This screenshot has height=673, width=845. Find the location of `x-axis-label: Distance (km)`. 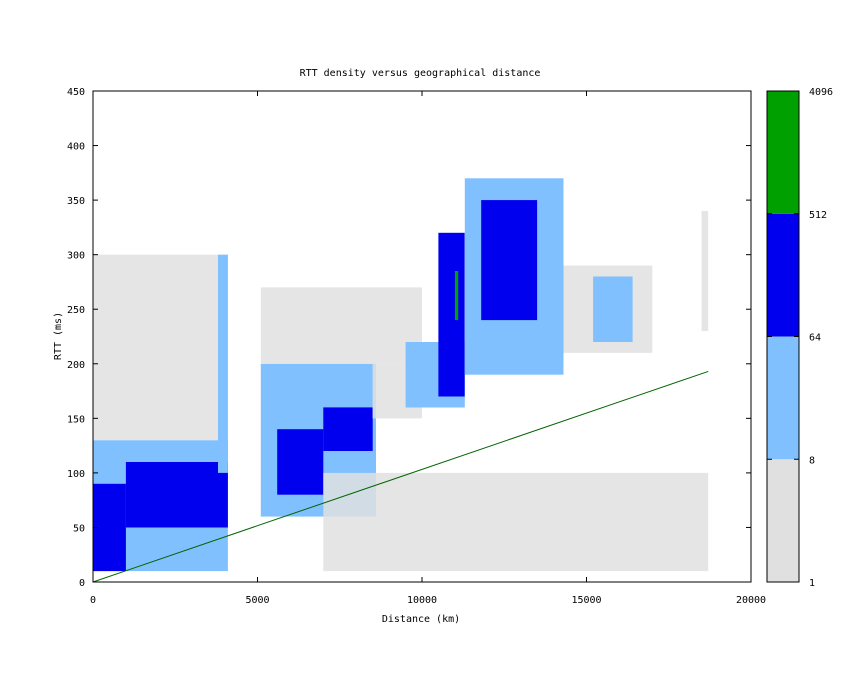

x-axis-label: Distance (km) is located at coordinates (421, 619).